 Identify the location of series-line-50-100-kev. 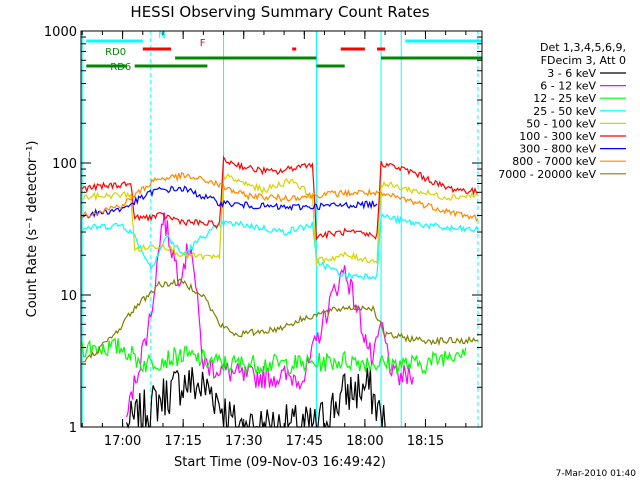
(280, 220).